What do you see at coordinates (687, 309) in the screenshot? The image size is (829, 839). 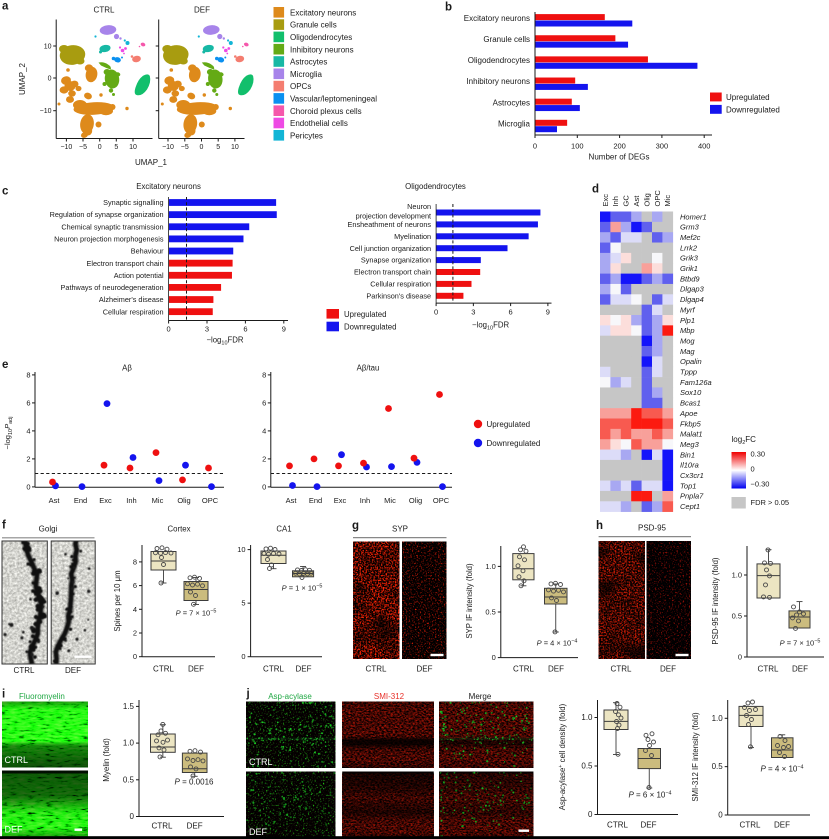 I see `svg-text: Myrf` at bounding box center [687, 309].